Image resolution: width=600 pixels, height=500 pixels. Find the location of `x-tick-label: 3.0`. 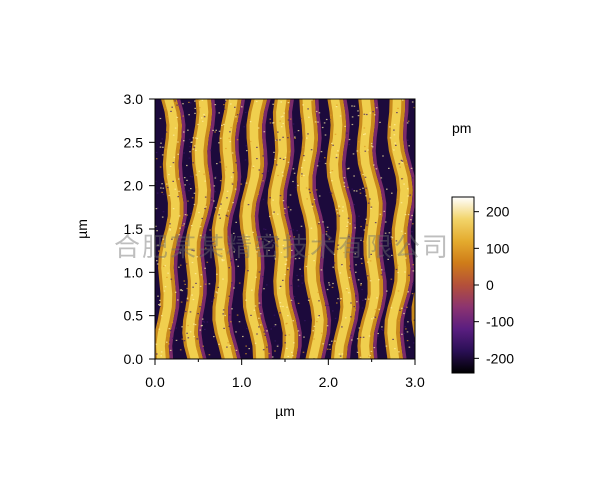

x-tick-label: 3.0 is located at coordinates (415, 382).